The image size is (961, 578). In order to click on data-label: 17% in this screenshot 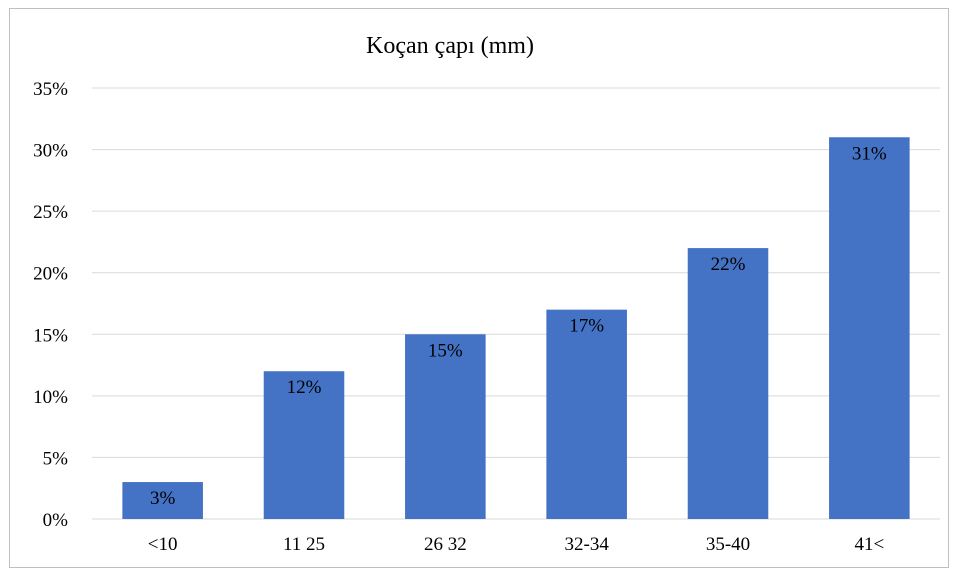, I will do `click(586, 326)`.